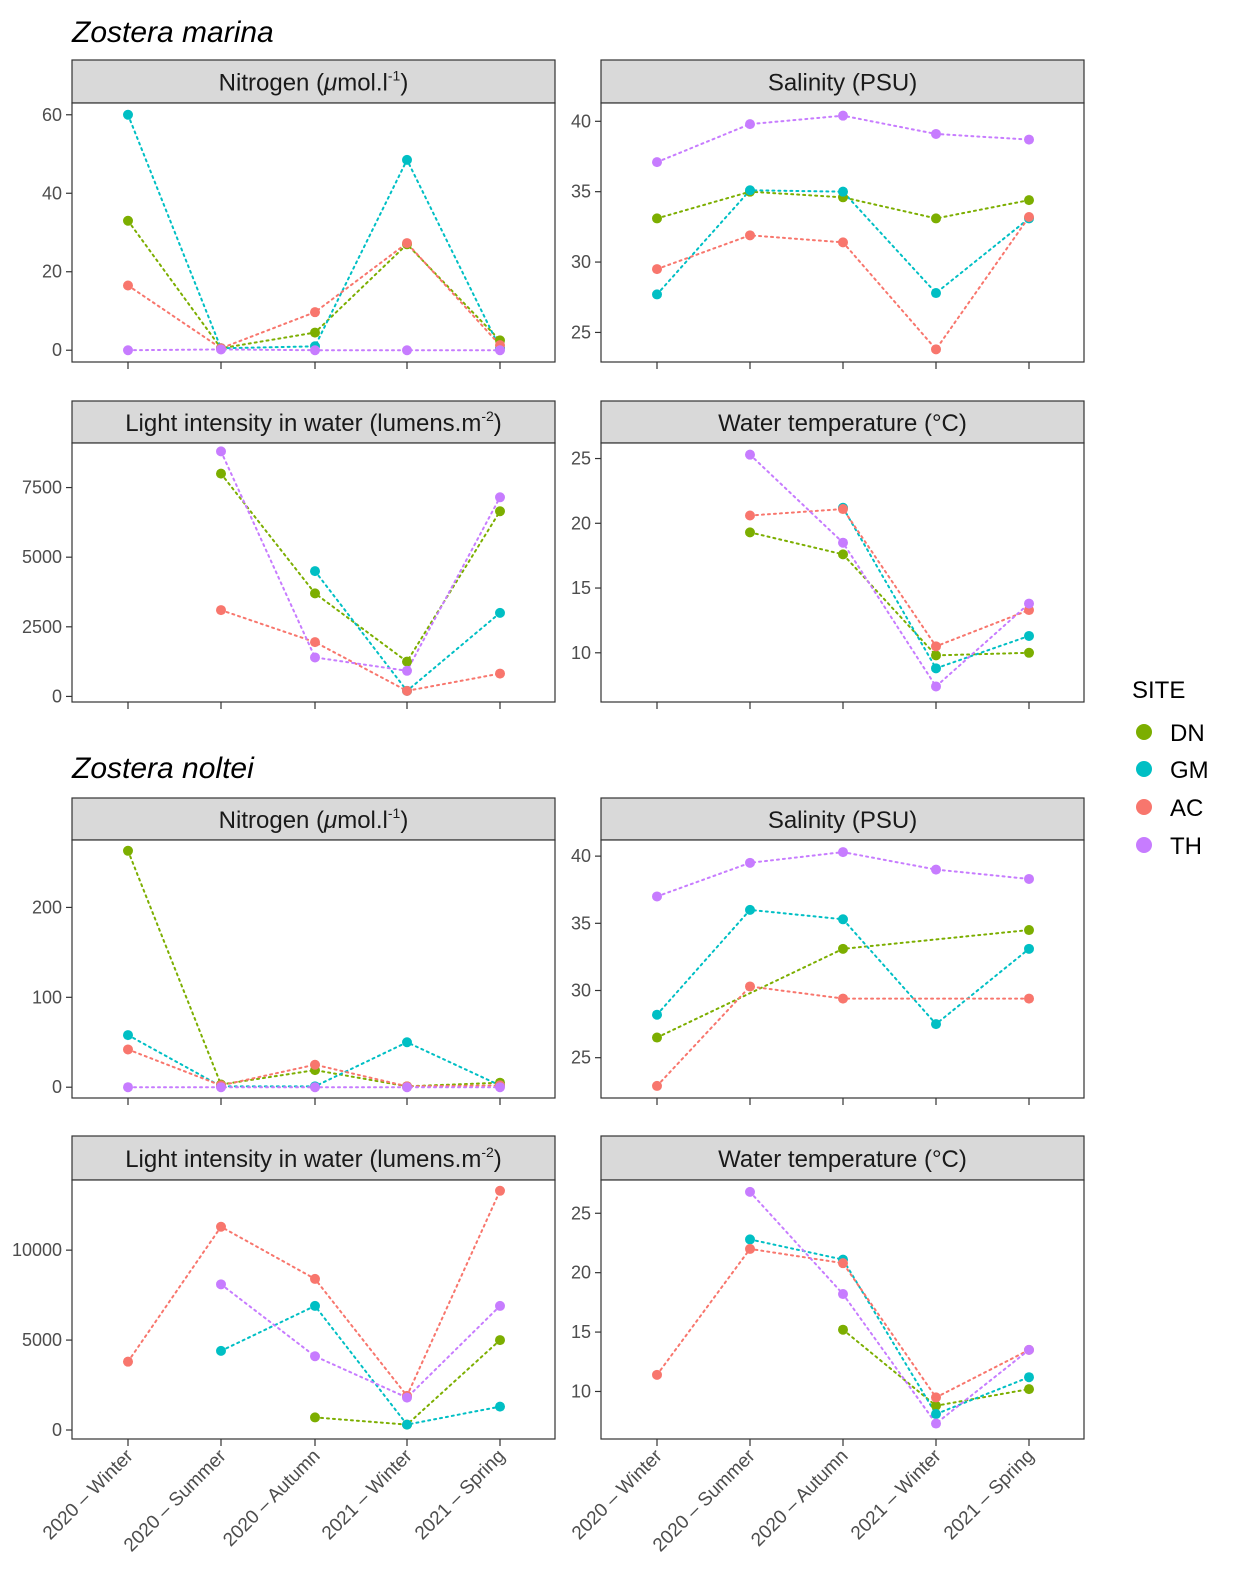 The image size is (1254, 1588). I want to click on legend-title: SITE, so click(1158, 690).